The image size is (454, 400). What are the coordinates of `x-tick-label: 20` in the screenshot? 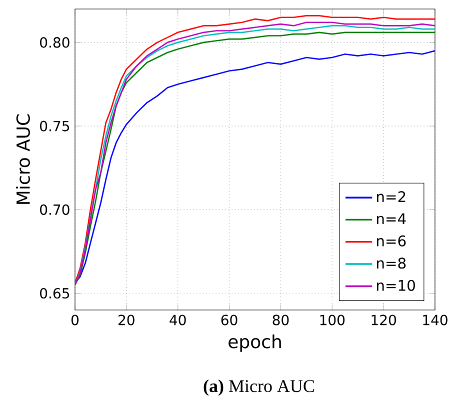 It's located at (126, 320).